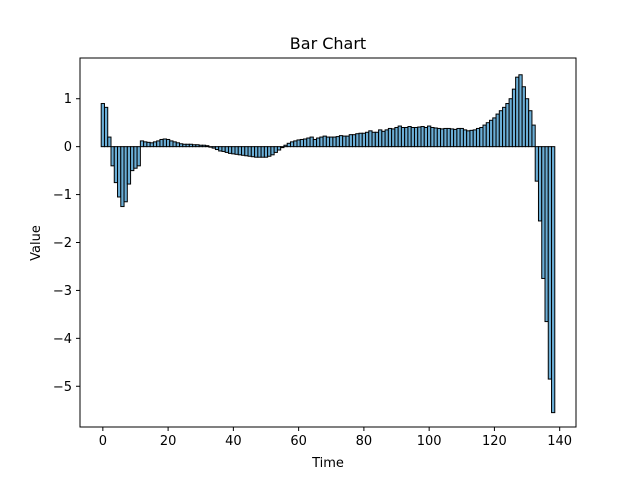 This screenshot has width=640, height=480. Describe the element at coordinates (335, 438) in the screenshot. I see `x-axis: 0 20 40 60 80 100 120 140` at that location.